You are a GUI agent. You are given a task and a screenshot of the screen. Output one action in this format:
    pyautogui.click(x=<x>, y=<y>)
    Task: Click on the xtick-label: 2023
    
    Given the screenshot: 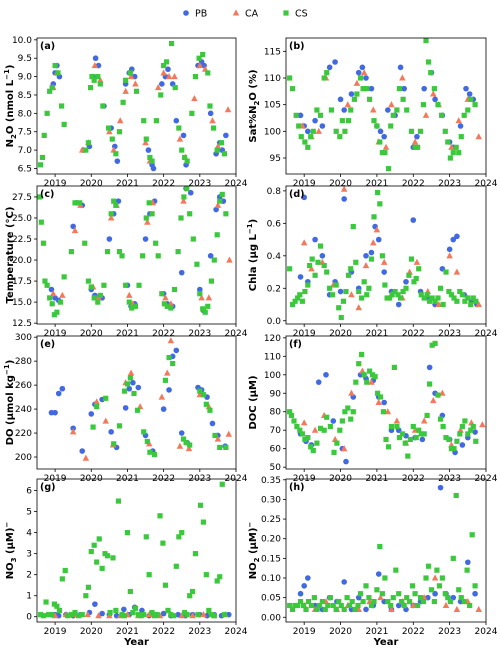 What is the action you would take?
    pyautogui.click(x=199, y=334)
    